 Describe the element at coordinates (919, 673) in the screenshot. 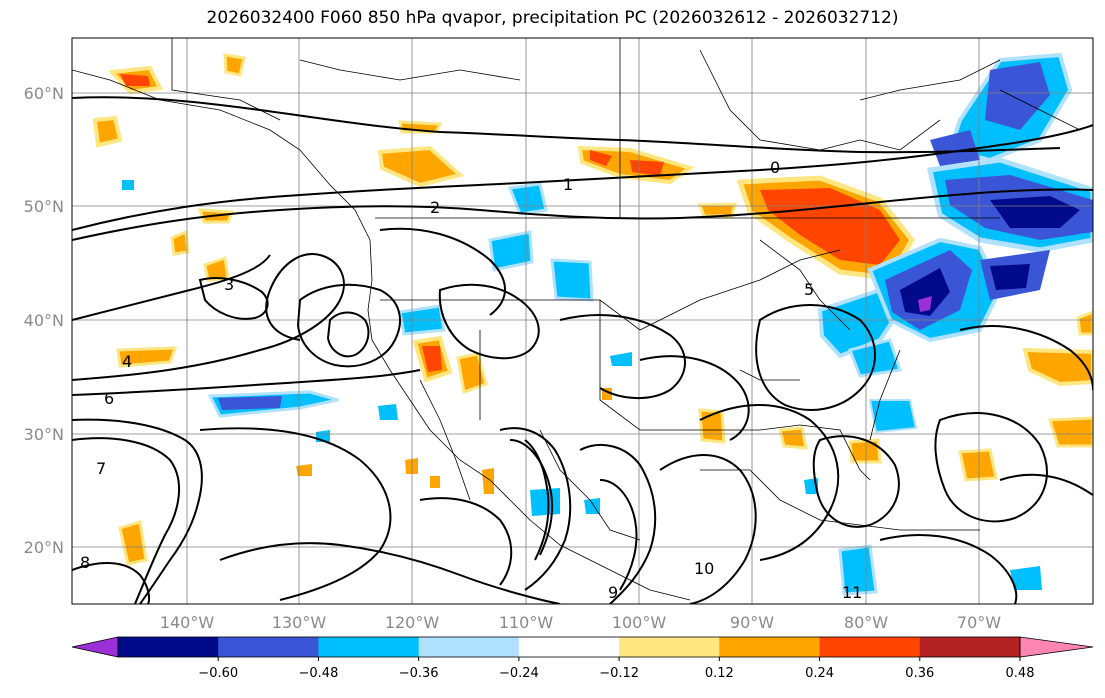

I see `colorbar-tick-label: 0.36` at that location.